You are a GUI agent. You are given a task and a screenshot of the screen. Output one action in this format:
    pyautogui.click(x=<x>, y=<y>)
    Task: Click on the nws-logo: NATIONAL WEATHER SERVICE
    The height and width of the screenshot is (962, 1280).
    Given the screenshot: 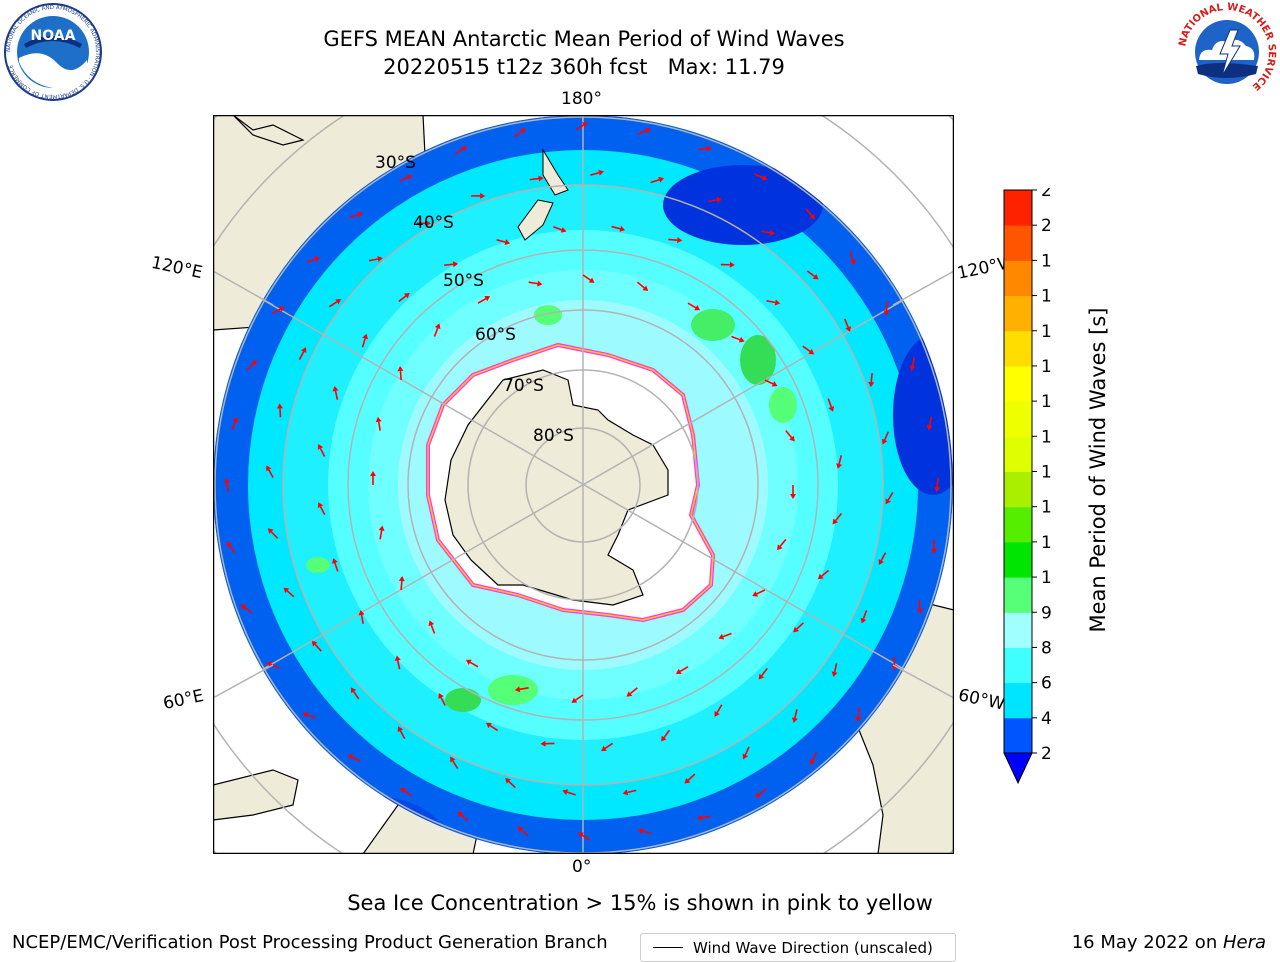 What is the action you would take?
    pyautogui.click(x=1227, y=52)
    